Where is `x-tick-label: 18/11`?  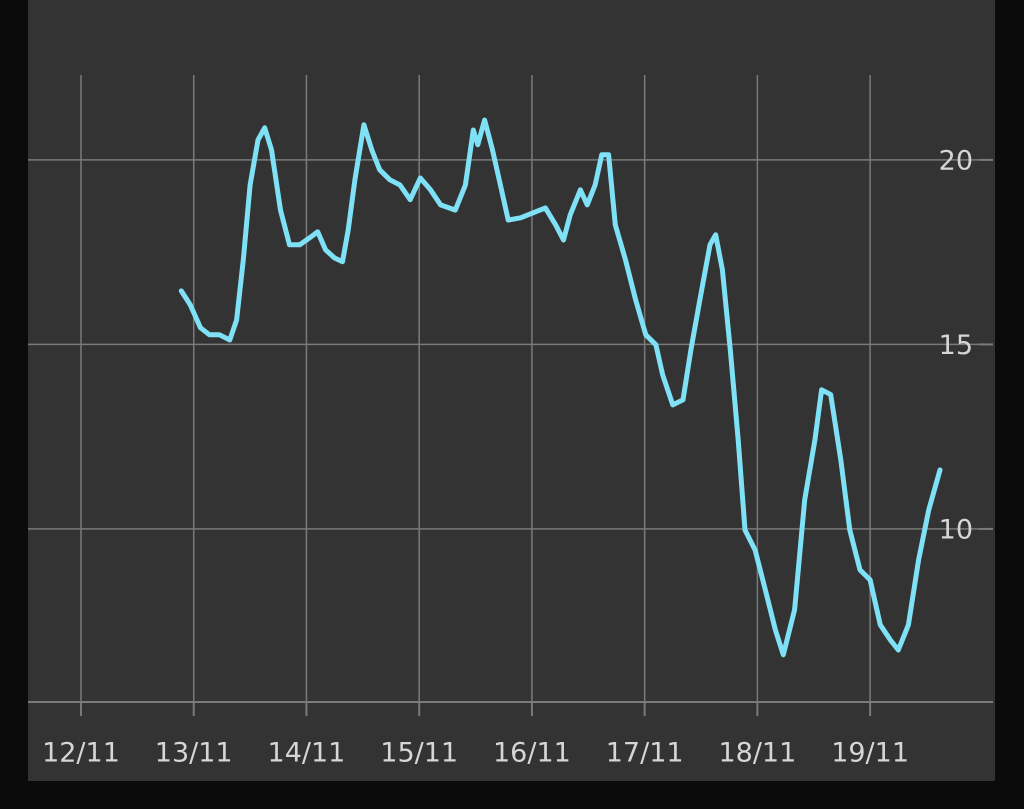 x-tick-label: 18/11 is located at coordinates (757, 753).